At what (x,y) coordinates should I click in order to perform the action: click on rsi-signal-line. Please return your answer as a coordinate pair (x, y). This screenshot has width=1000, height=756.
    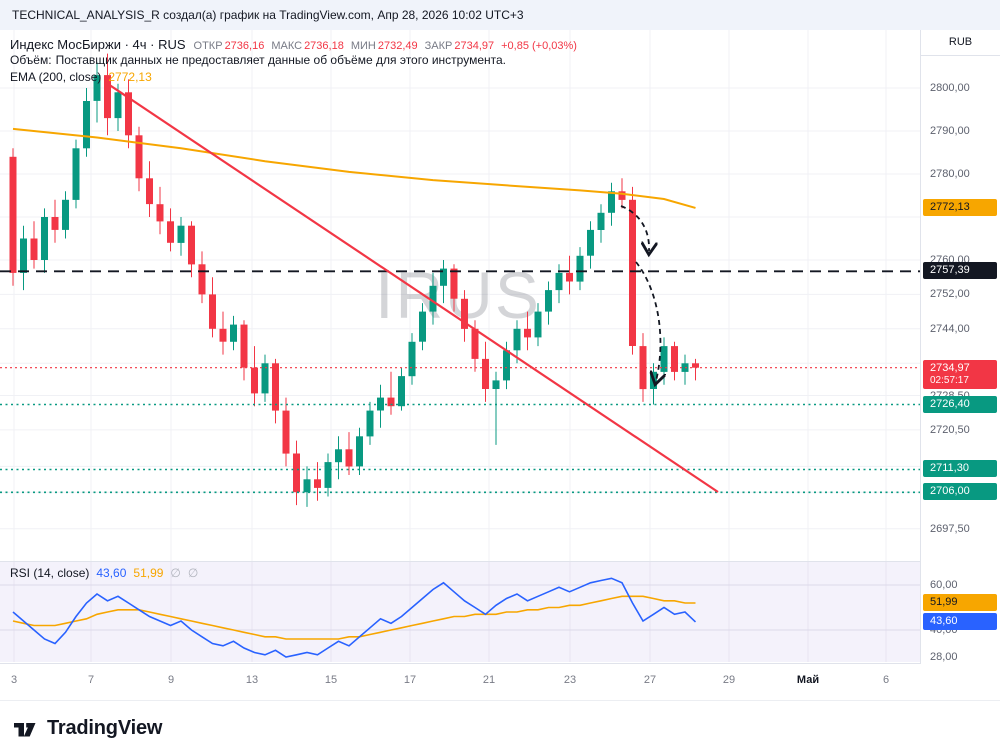
    Looking at the image, I should click on (354, 617).